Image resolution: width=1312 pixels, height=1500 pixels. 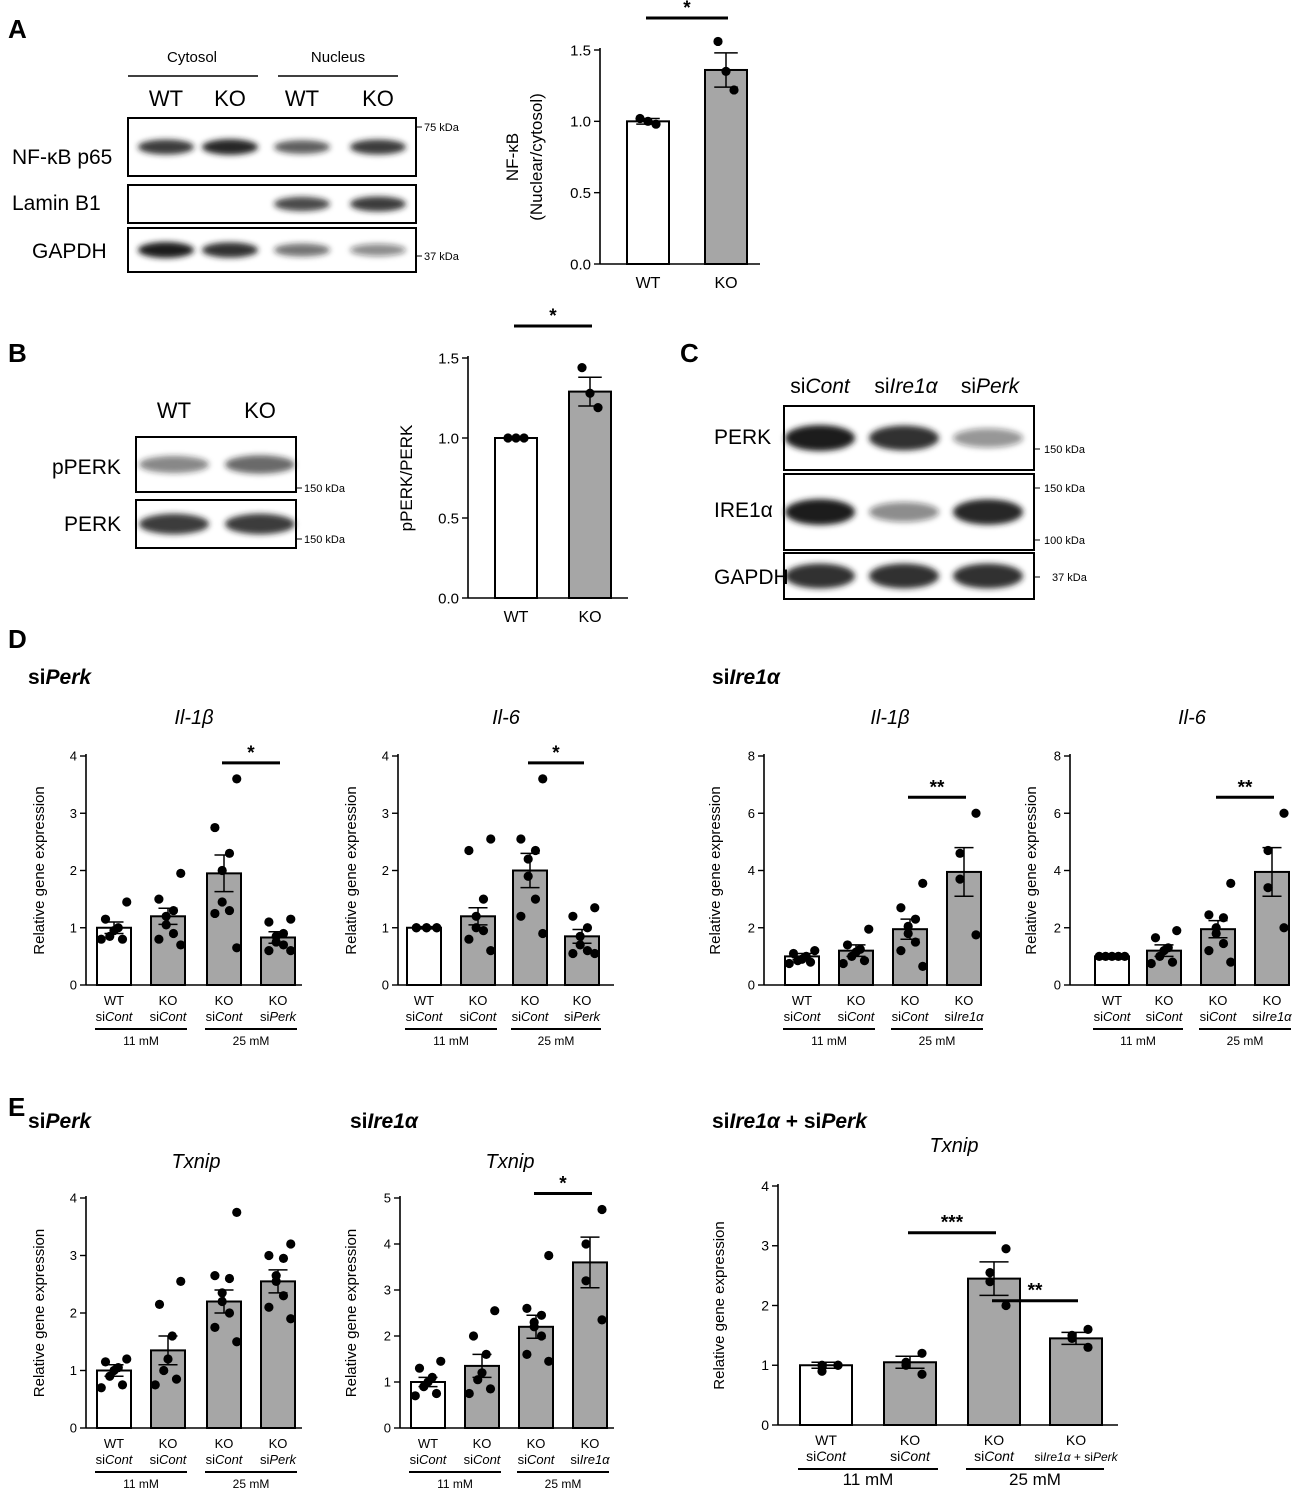 What do you see at coordinates (406, 477) in the screenshot?
I see `y-axis-label: pPERK/PERK` at bounding box center [406, 477].